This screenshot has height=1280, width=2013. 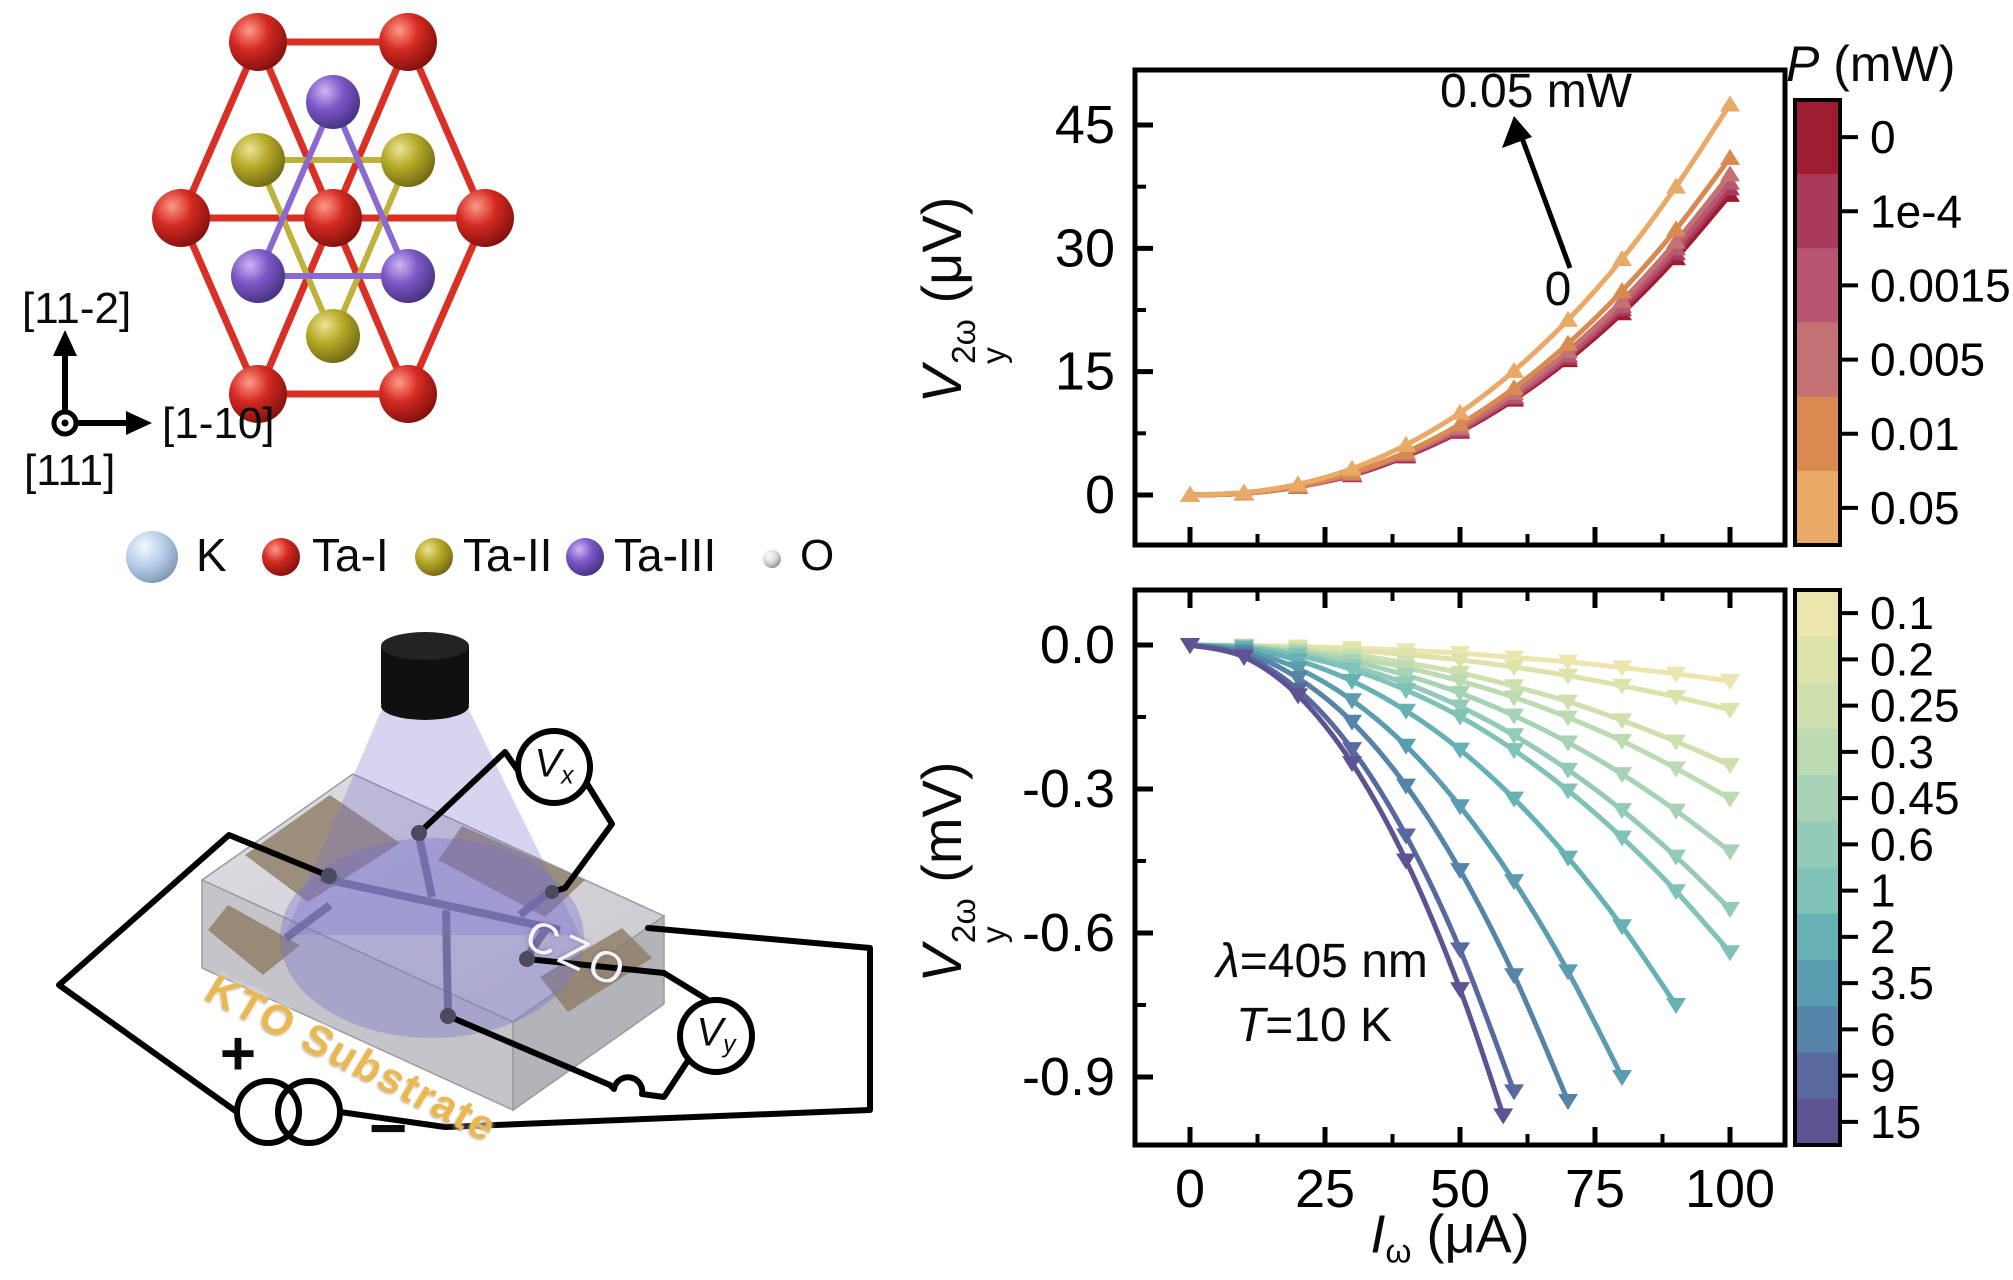 What do you see at coordinates (333, 186) in the screenshot?
I see `ta3-lattice-lines` at bounding box center [333, 186].